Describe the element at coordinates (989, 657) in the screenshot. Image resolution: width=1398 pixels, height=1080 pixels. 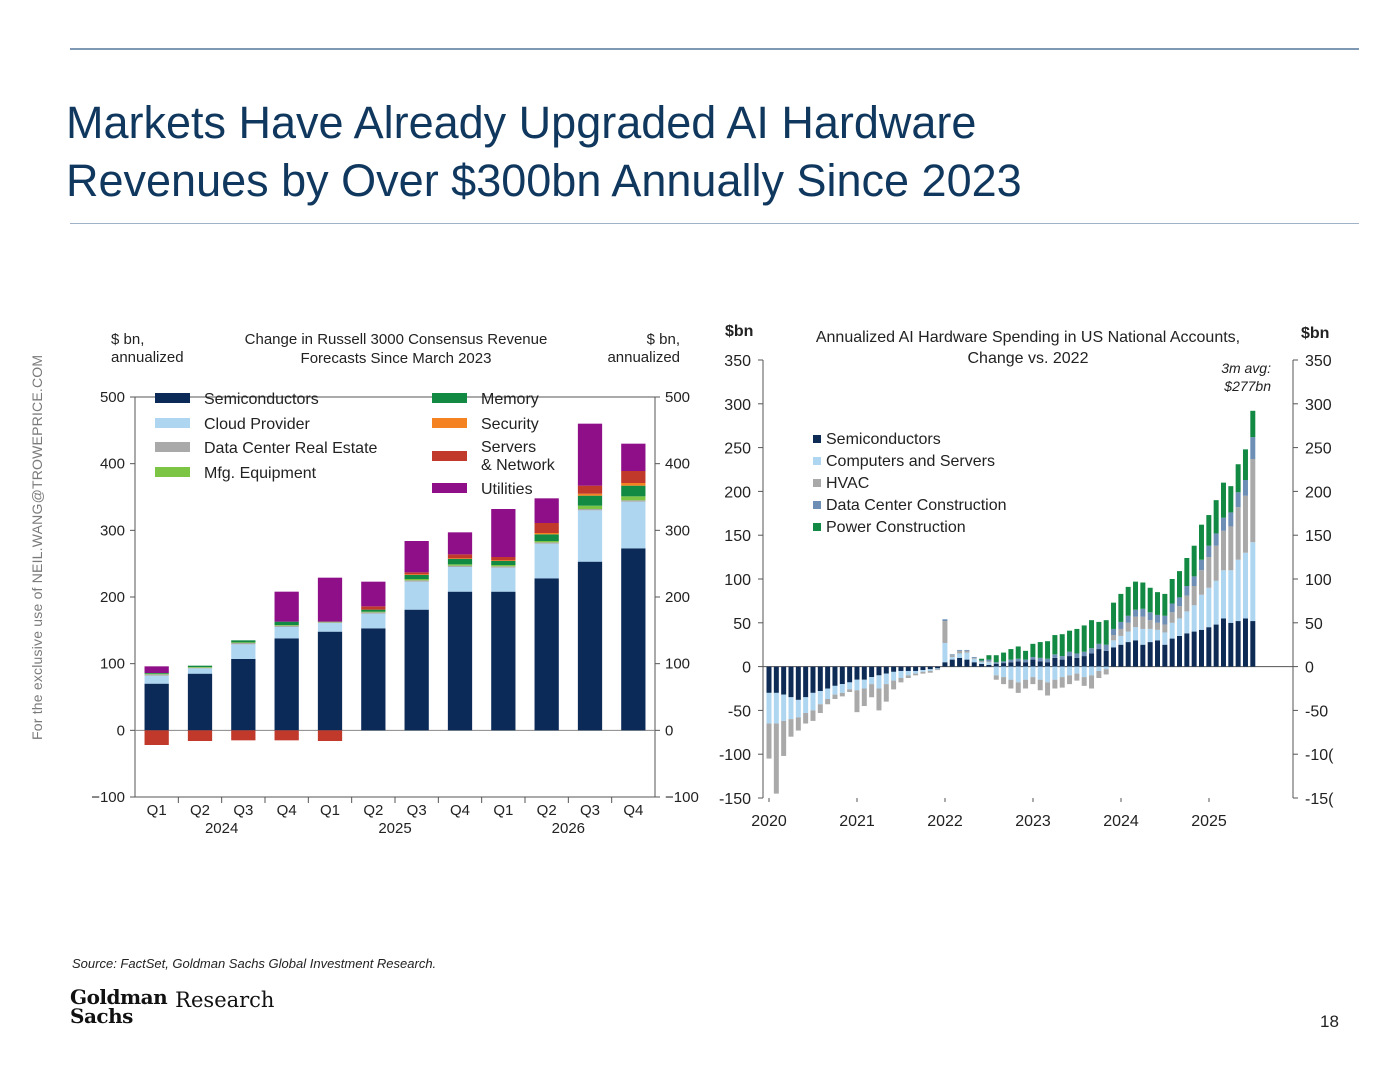
I see `rc-bar-30-s4` at that location.